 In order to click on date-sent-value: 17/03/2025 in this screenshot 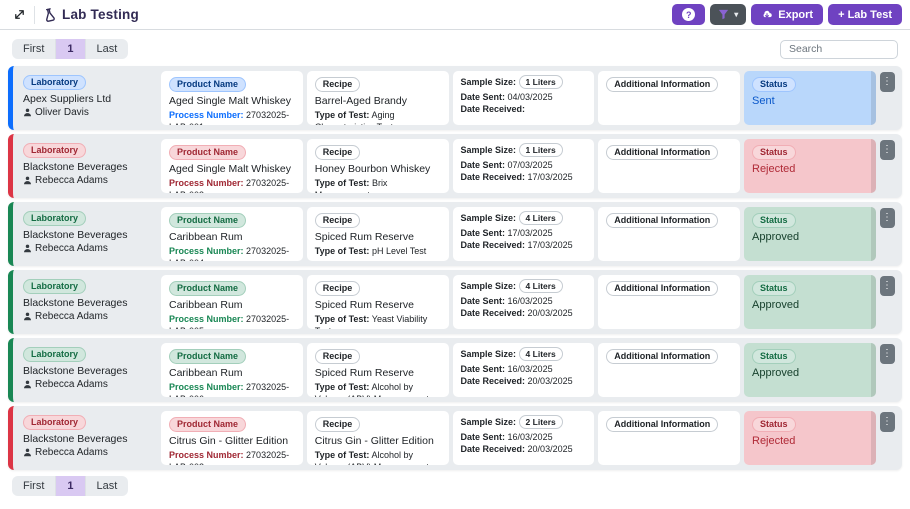, I will do `click(530, 233)`.